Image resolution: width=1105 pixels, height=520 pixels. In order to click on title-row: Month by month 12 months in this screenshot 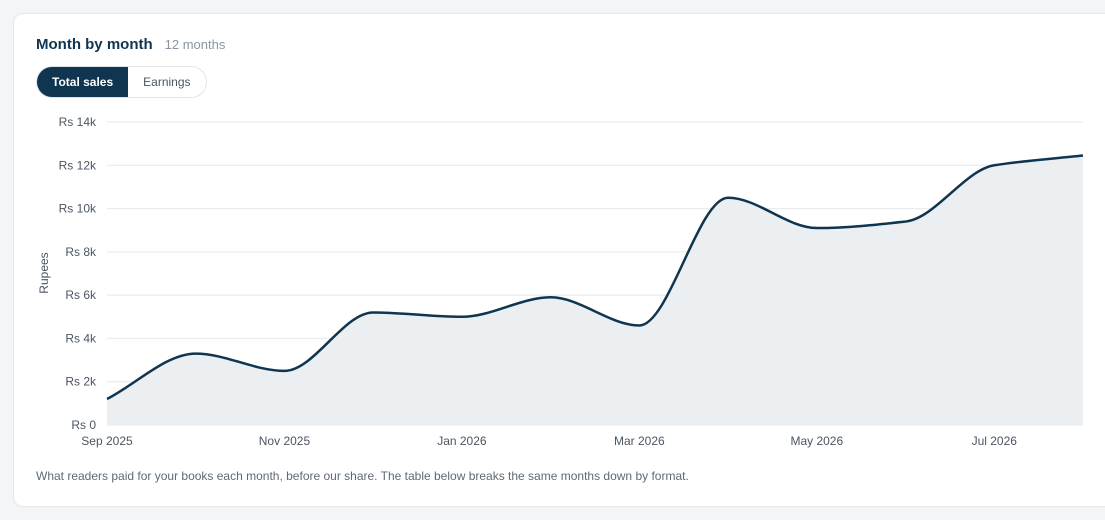, I will do `click(130, 44)`.